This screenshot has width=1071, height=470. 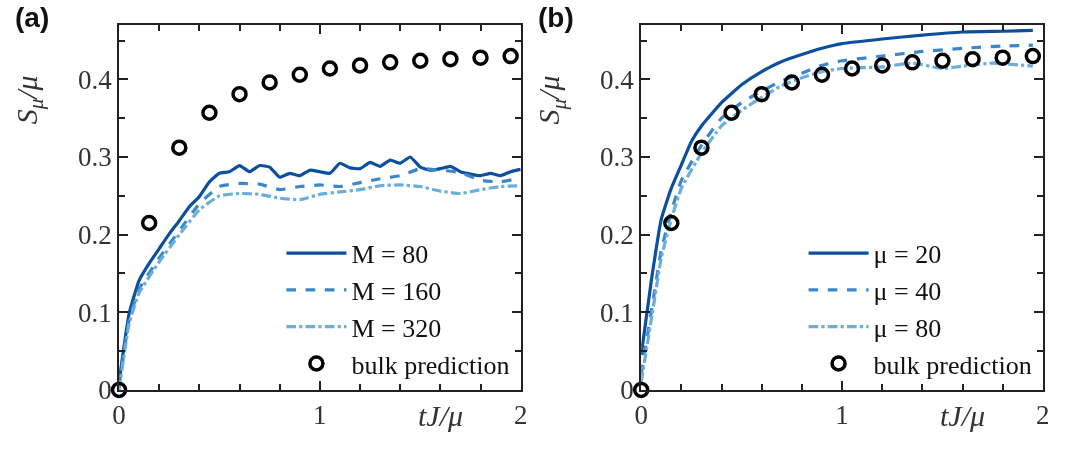 What do you see at coordinates (907, 255) in the screenshot?
I see `legend-label: μ = 20` at bounding box center [907, 255].